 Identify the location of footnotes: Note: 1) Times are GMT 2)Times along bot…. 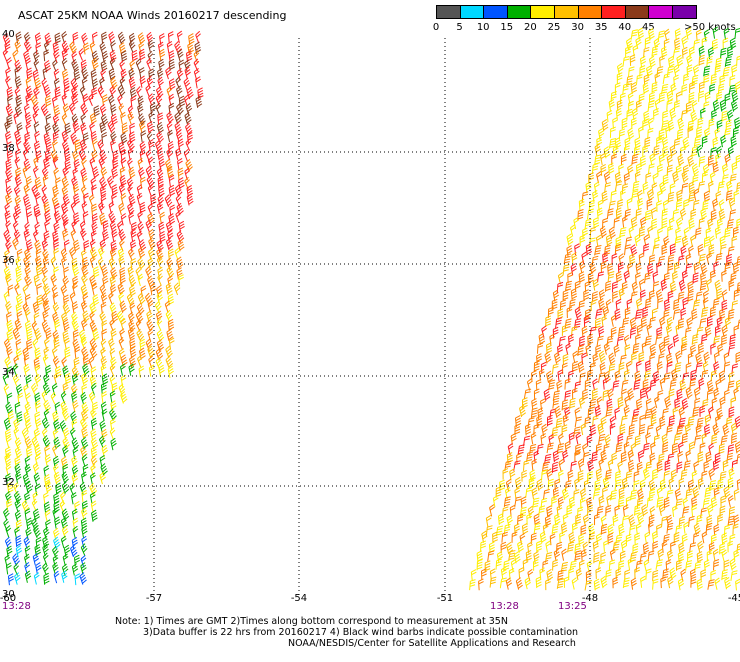
(370, 639).